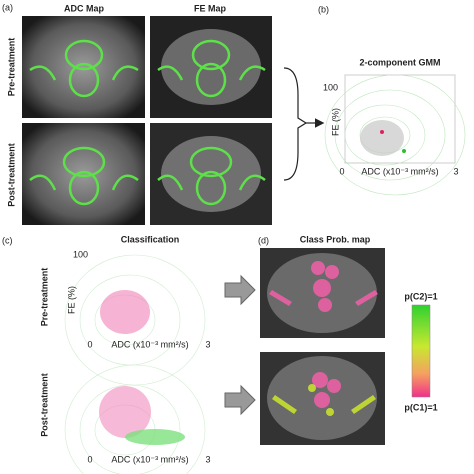  Describe the element at coordinates (84, 8) in the screenshot. I see `column-title: ADC Map` at that location.